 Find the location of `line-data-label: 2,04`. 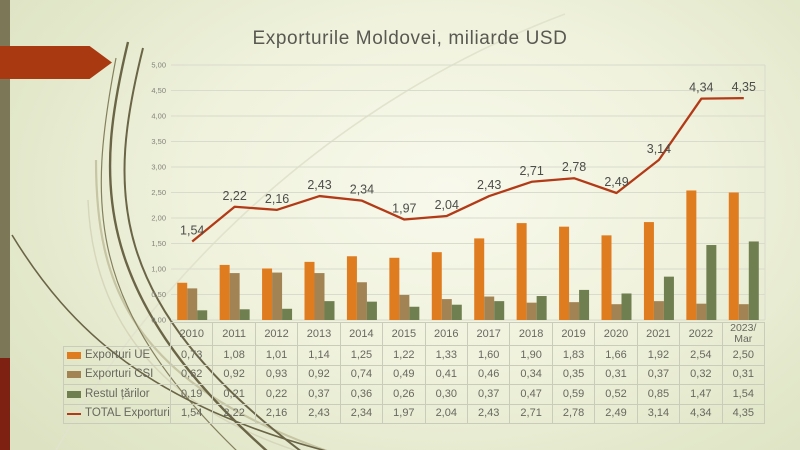

line-data-label: 2,04 is located at coordinates (447, 205).